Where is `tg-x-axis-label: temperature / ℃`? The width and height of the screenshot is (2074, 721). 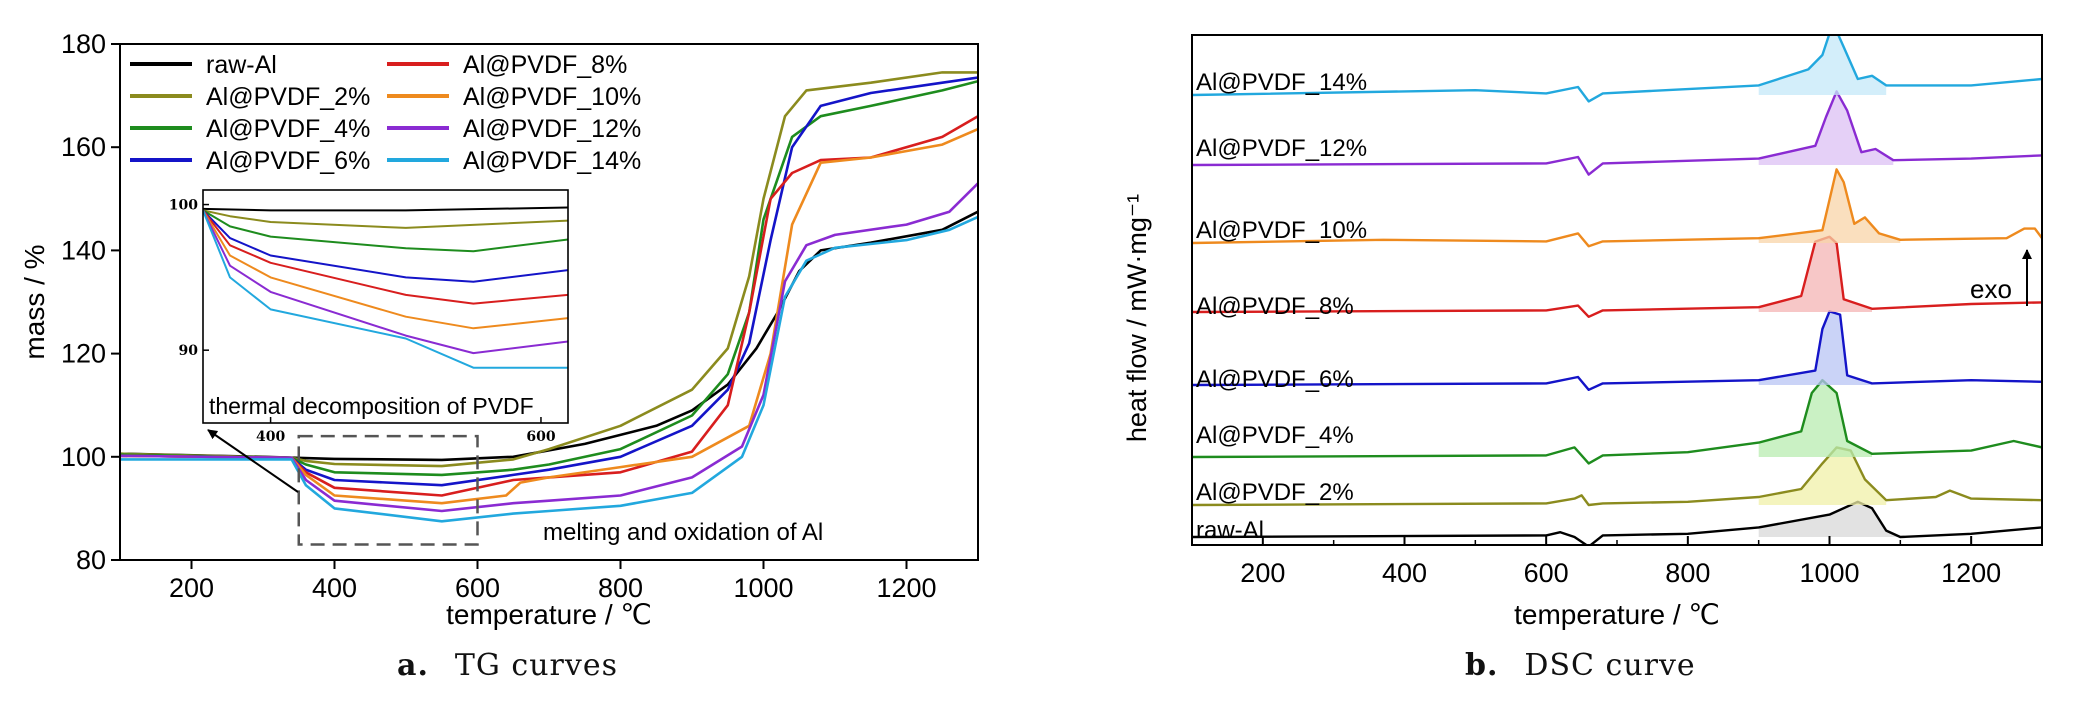 tg-x-axis-label: temperature / ℃ is located at coordinates (549, 614).